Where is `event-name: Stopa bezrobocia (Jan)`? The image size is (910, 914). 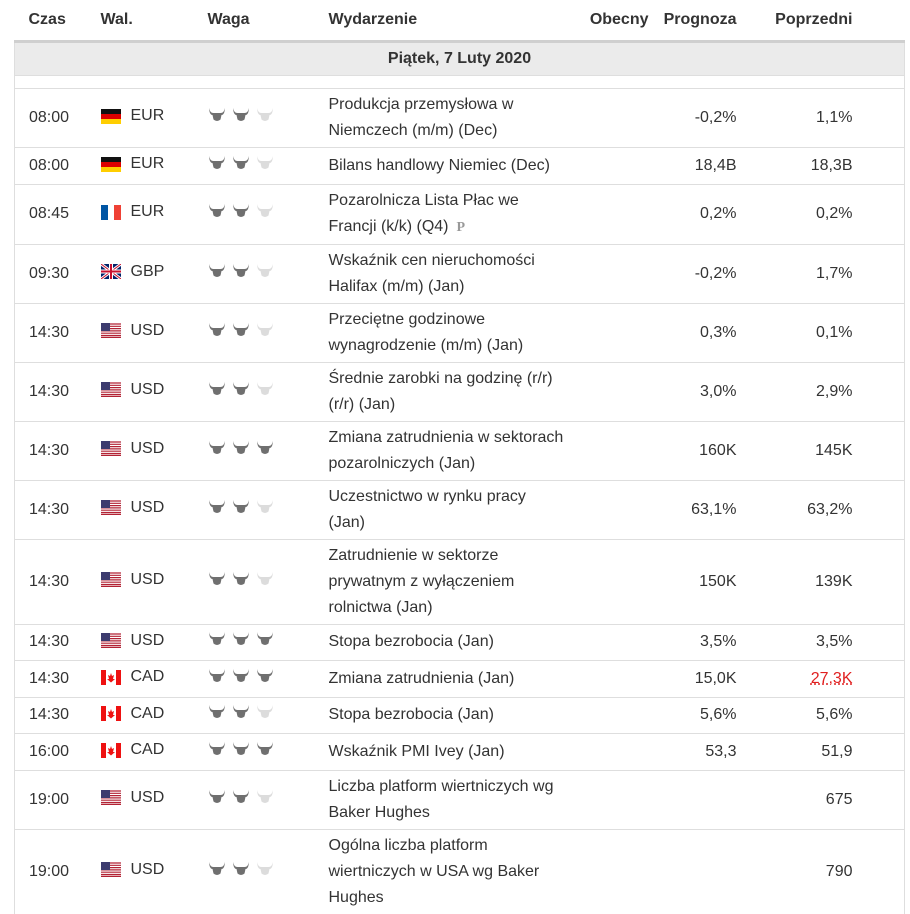 event-name: Stopa bezrobocia (Jan) is located at coordinates (411, 715).